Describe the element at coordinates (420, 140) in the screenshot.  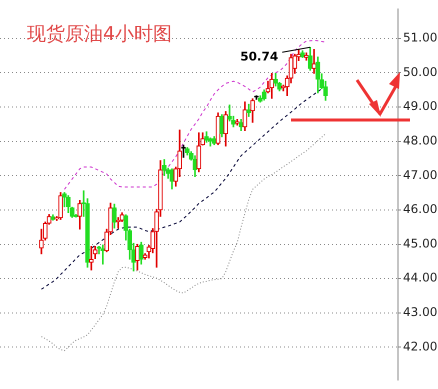
I see `y-tick-label: 48.00` at that location.